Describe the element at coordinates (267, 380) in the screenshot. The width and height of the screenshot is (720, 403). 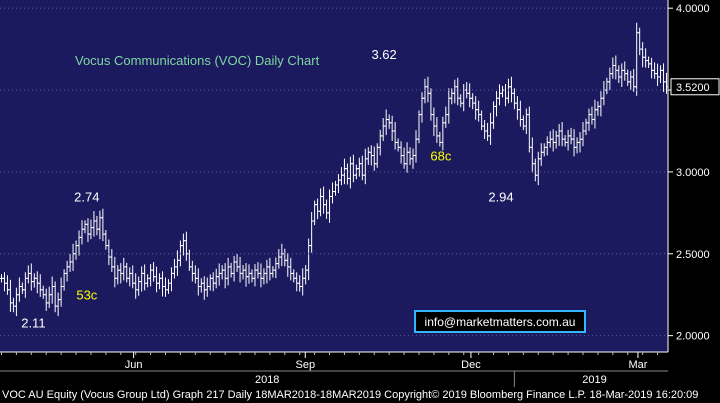
I see `x-year-label: 2018` at that location.